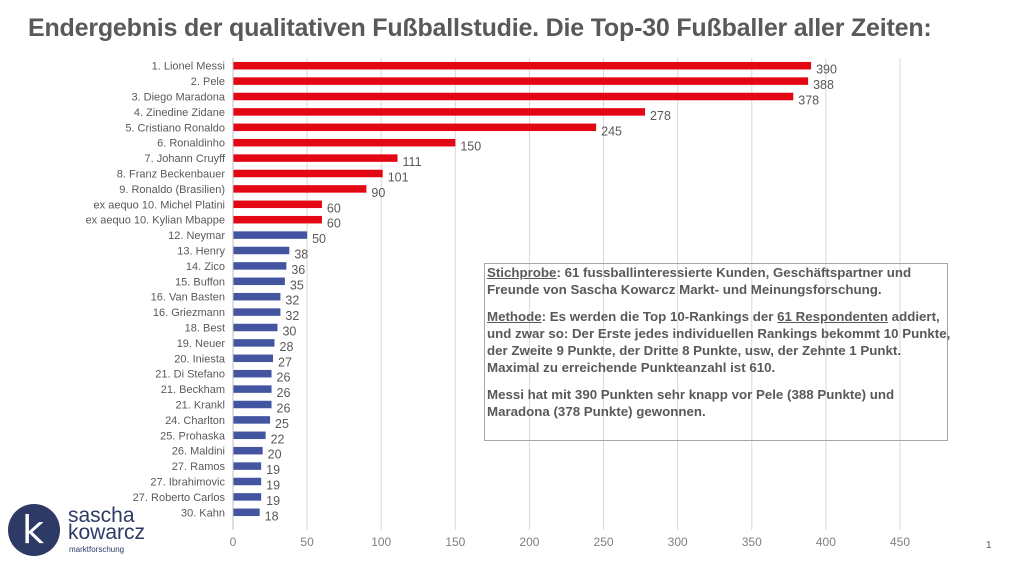  I want to click on logo-subtitle: marktforschung, so click(97, 549).